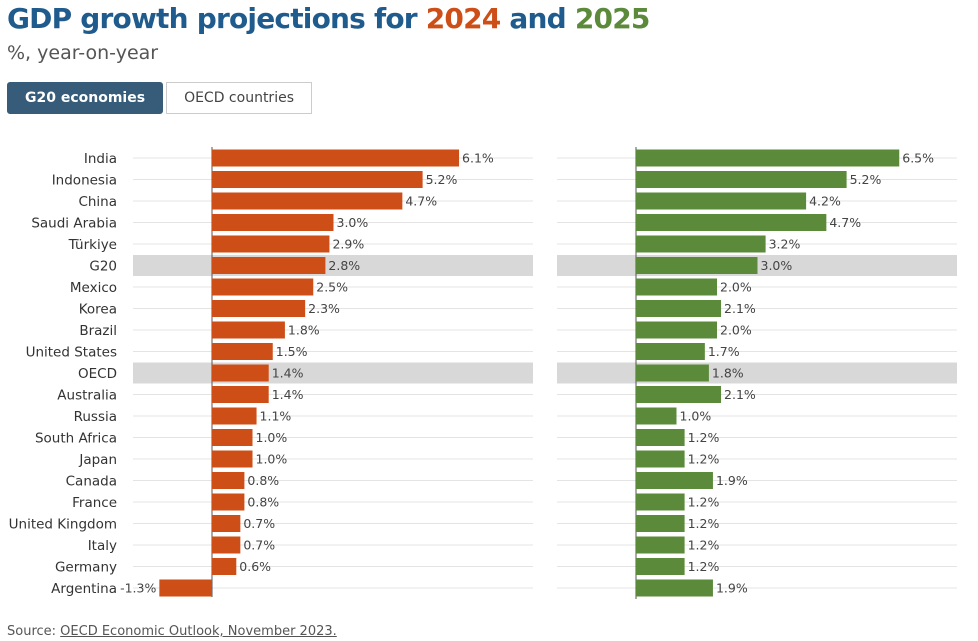  What do you see at coordinates (697, 265) in the screenshot?
I see `bar-2025-g20` at bounding box center [697, 265].